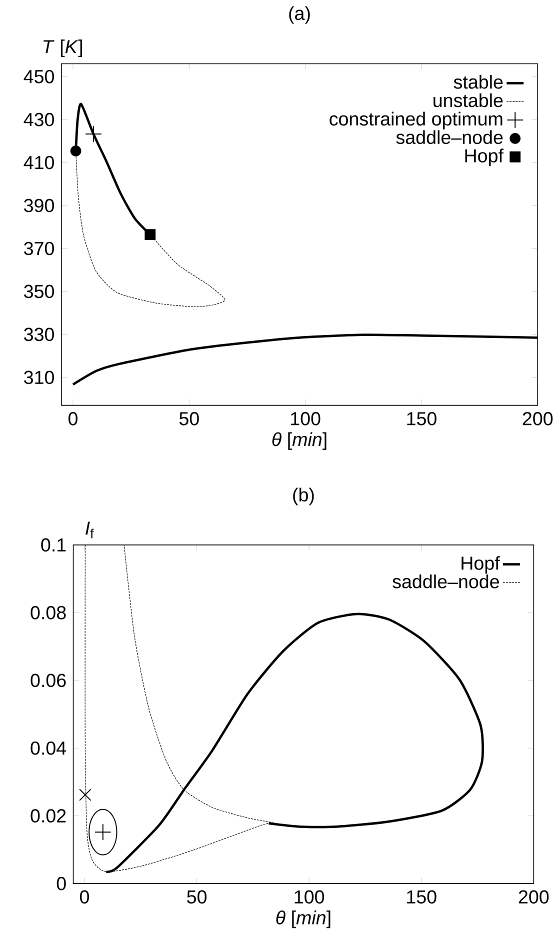  What do you see at coordinates (90, 530) in the screenshot?
I see `y-axis-title: I$_{f}$` at bounding box center [90, 530].